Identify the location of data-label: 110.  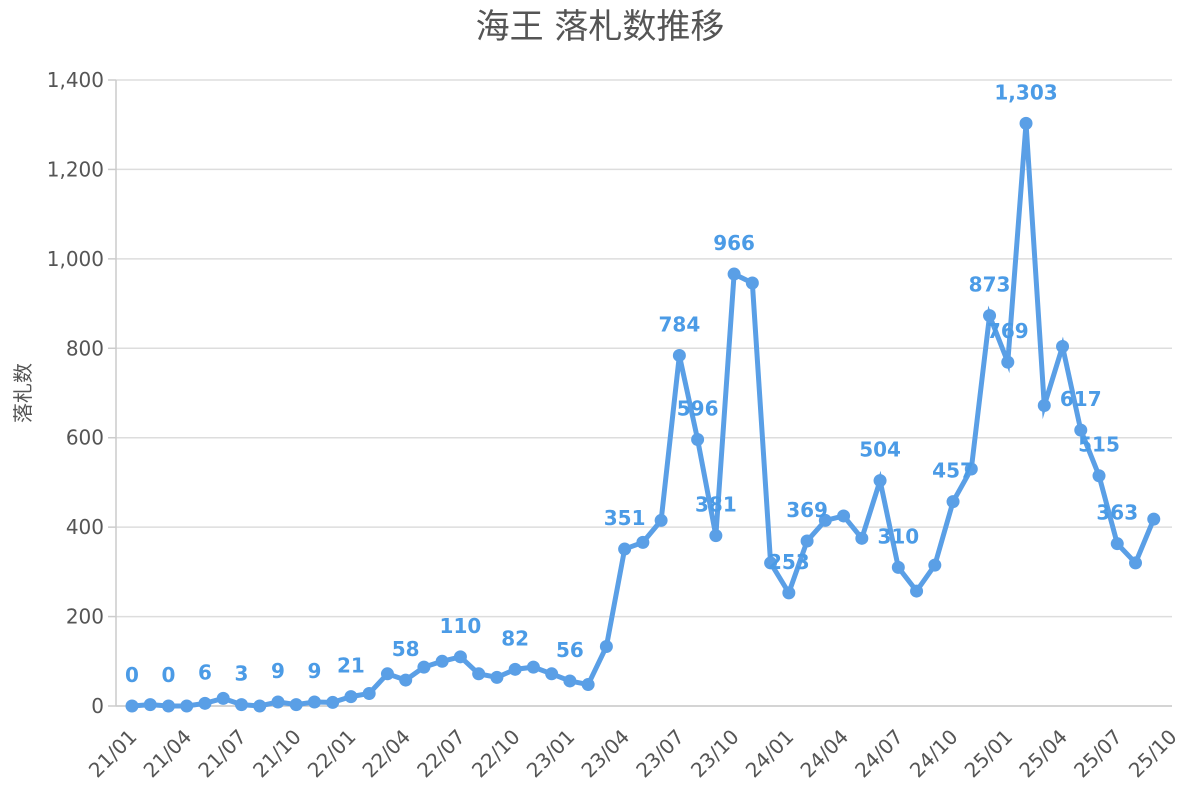
(461, 626).